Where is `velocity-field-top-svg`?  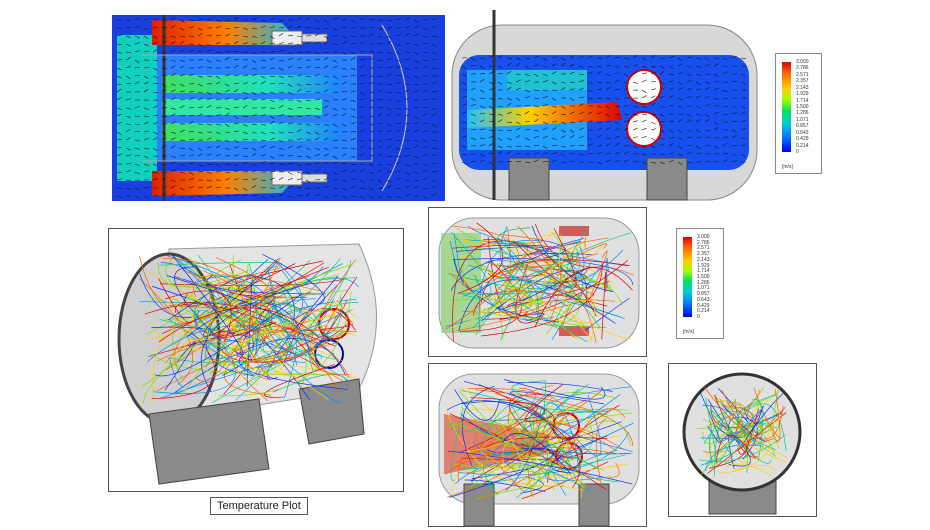
velocity-field-top-svg is located at coordinates (278, 108).